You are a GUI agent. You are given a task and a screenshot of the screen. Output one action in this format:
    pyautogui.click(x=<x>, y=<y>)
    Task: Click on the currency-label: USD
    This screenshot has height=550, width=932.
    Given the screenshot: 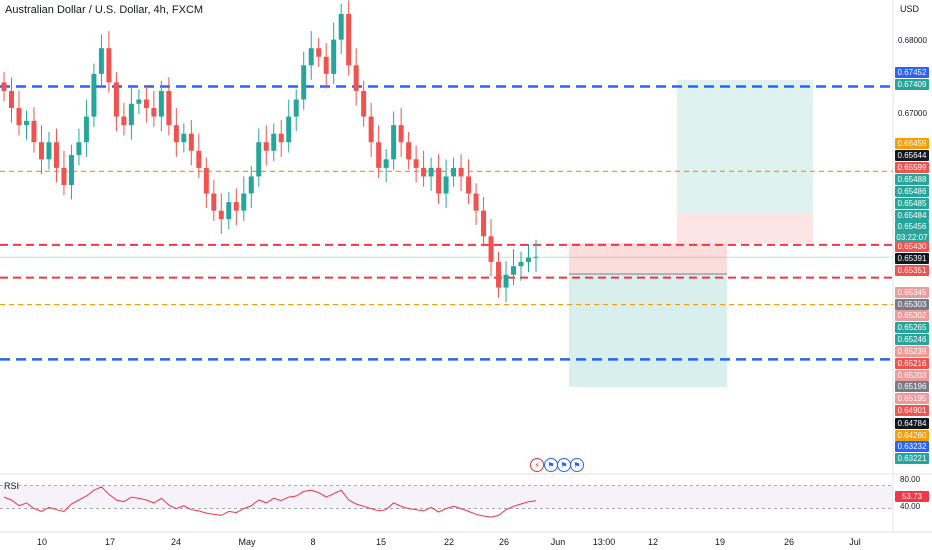 What is the action you would take?
    pyautogui.click(x=910, y=9)
    